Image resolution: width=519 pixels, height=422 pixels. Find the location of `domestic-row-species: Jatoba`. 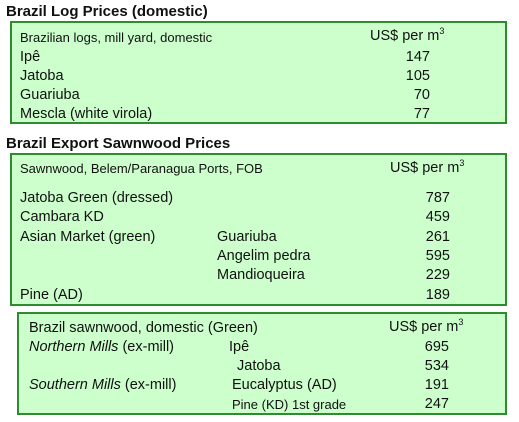

domestic-row-species: Jatoba is located at coordinates (259, 366).